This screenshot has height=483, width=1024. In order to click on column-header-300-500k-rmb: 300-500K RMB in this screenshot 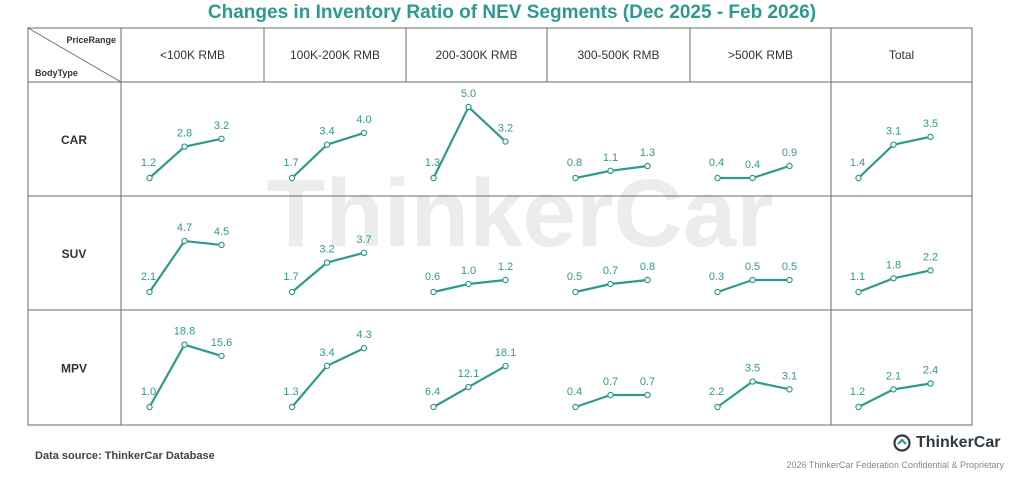, I will do `click(618, 55)`.